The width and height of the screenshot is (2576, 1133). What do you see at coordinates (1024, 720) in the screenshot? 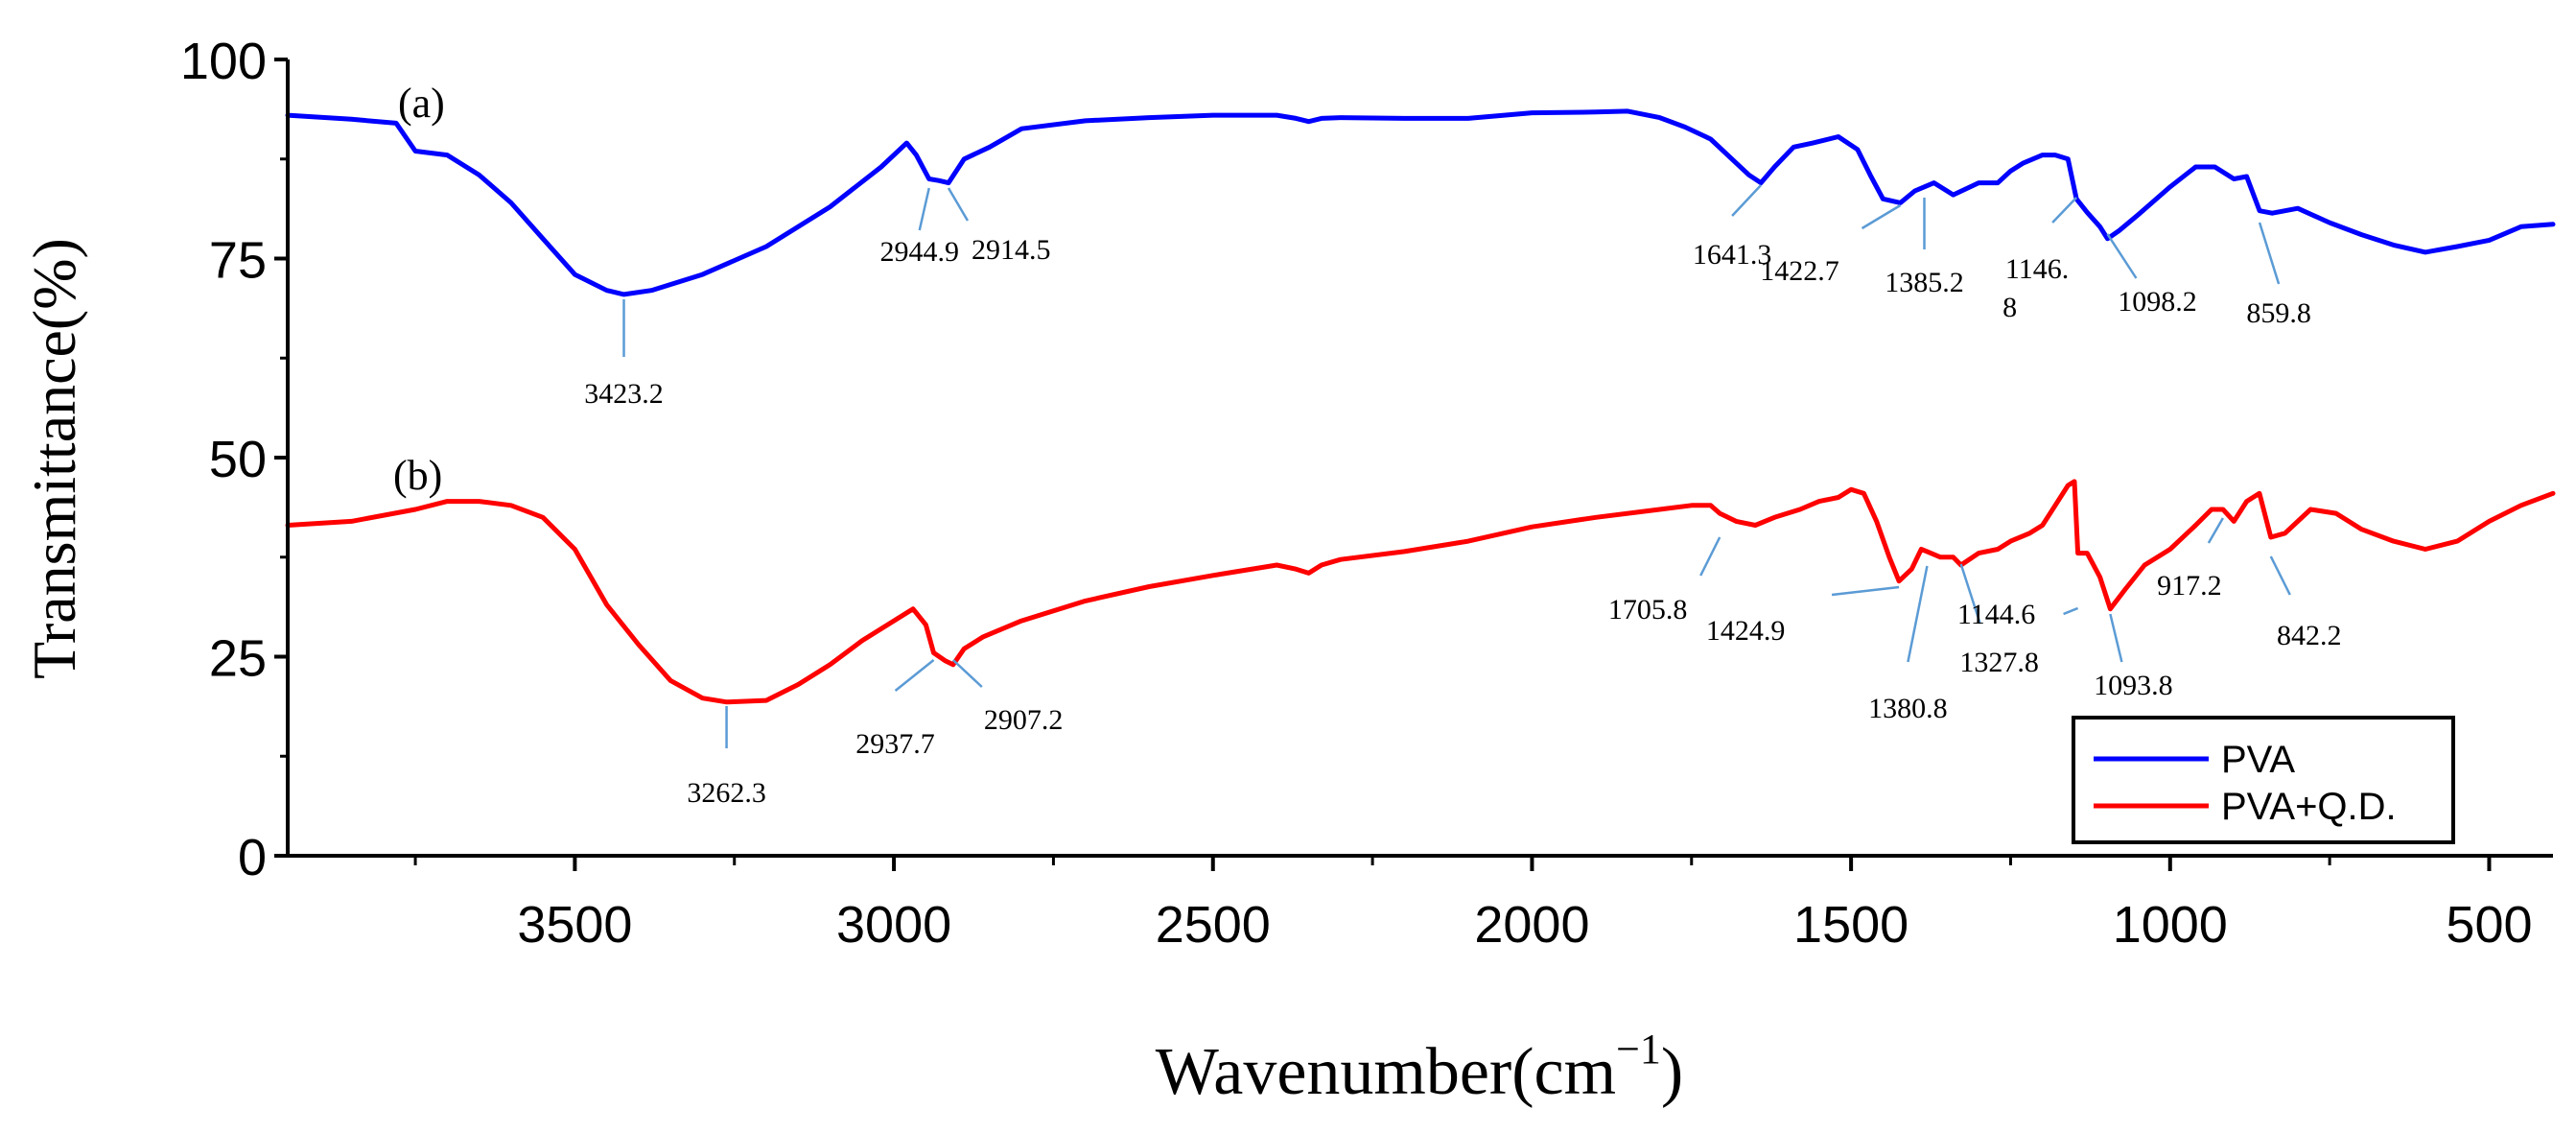
I see `peak-label: 2907.2` at bounding box center [1024, 720].